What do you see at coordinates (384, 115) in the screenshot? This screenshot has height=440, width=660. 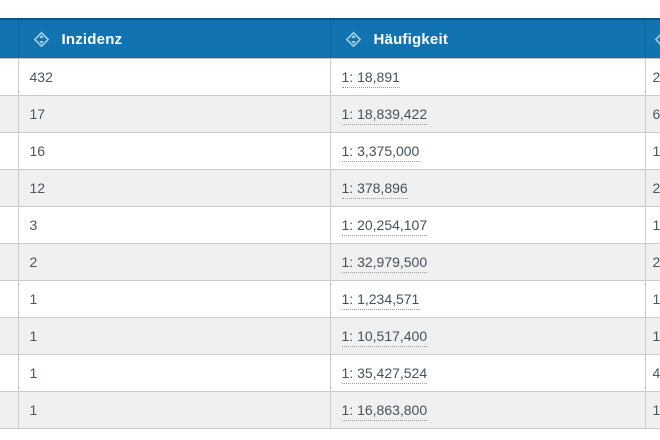 I see `frequency-link: 1: 18,839,422` at bounding box center [384, 115].